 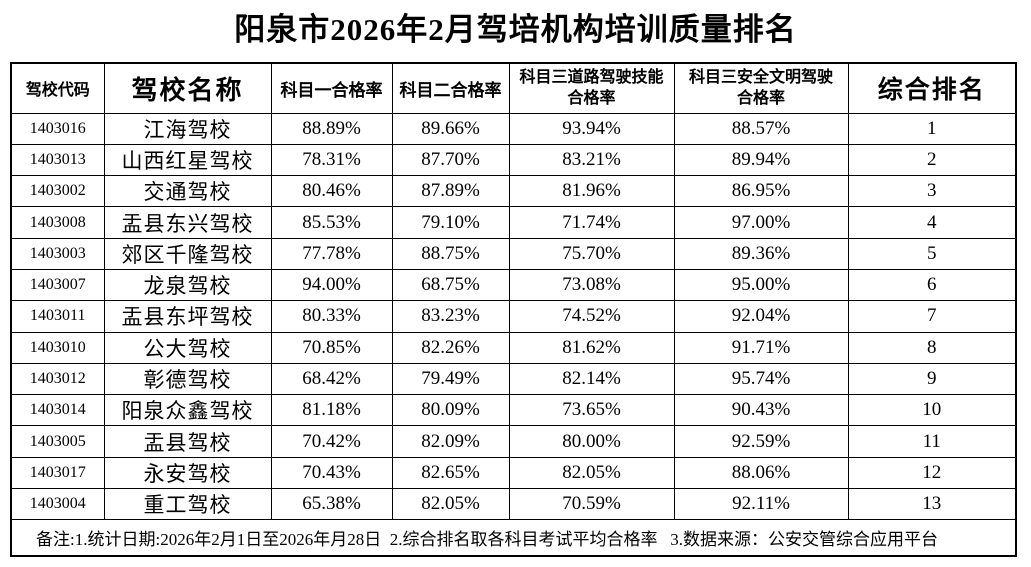 I want to click on subject1-pass-rate-cell: 68.42%, so click(x=331, y=379).